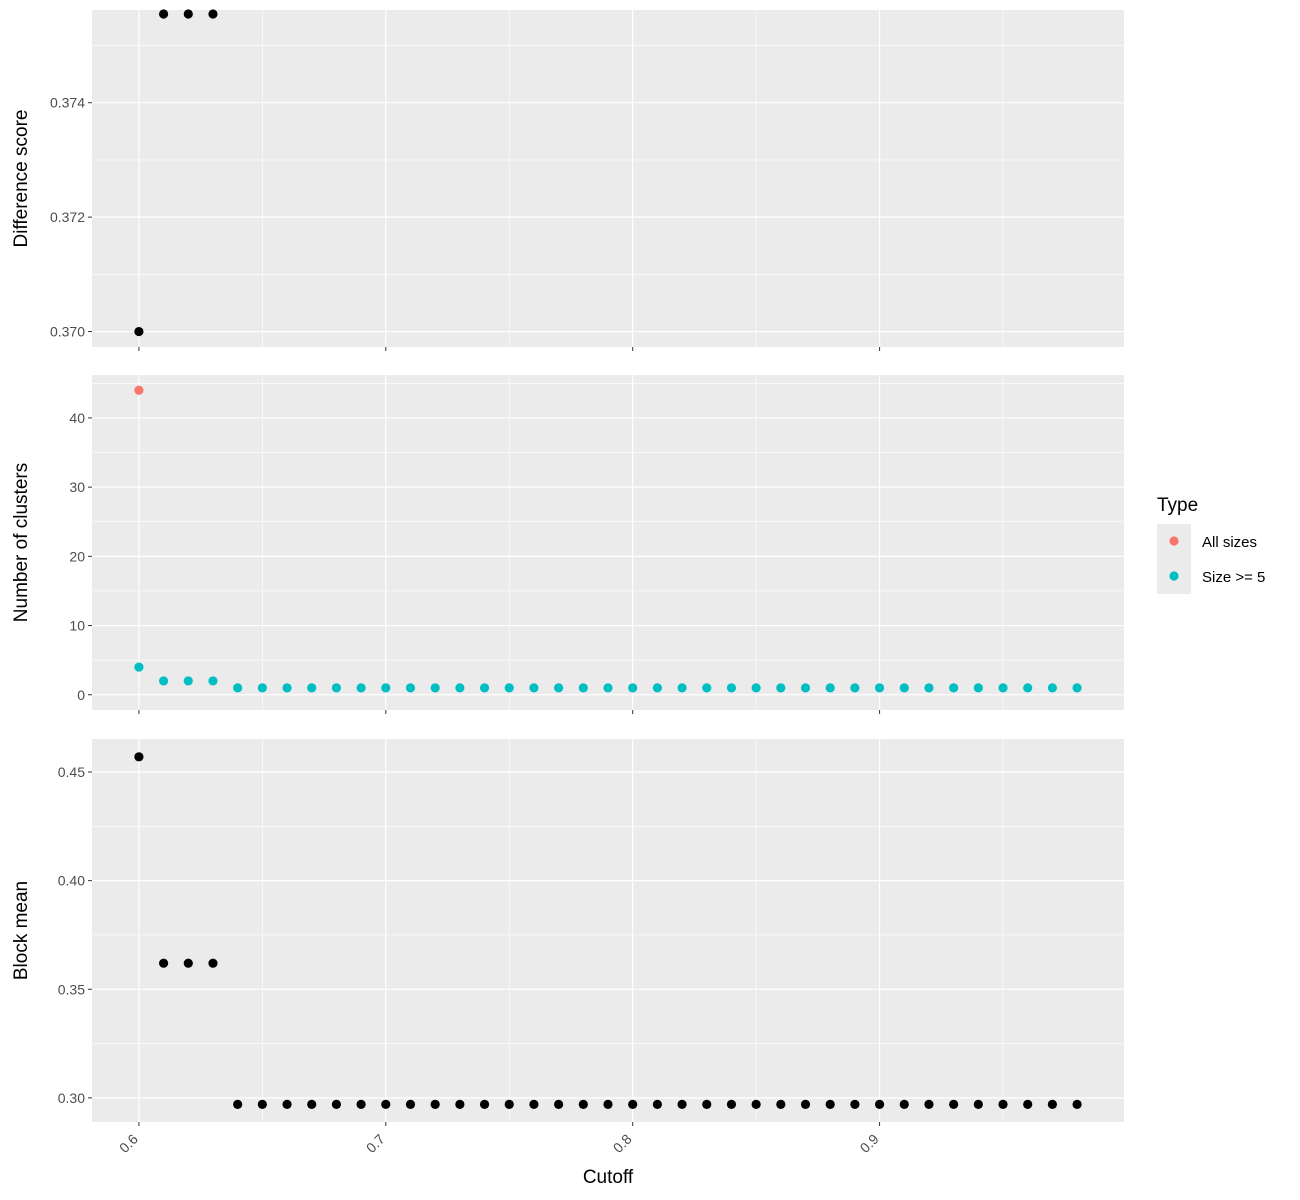 This screenshot has height=1200, width=1300. What do you see at coordinates (608, 1177) in the screenshot?
I see `x-axis-title: Cutoff` at bounding box center [608, 1177].